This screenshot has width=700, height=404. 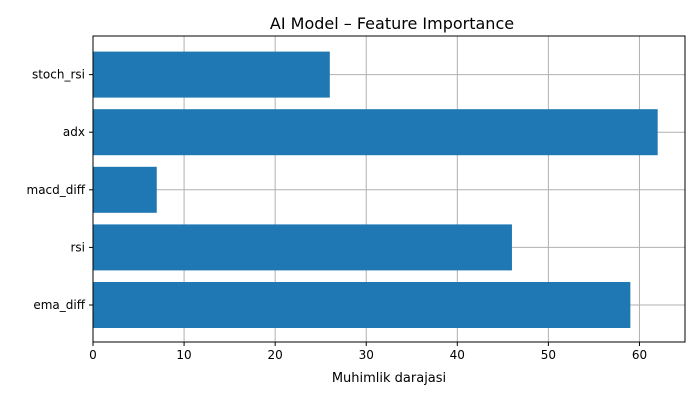 I want to click on y-tick-label: rsi, so click(x=77, y=247).